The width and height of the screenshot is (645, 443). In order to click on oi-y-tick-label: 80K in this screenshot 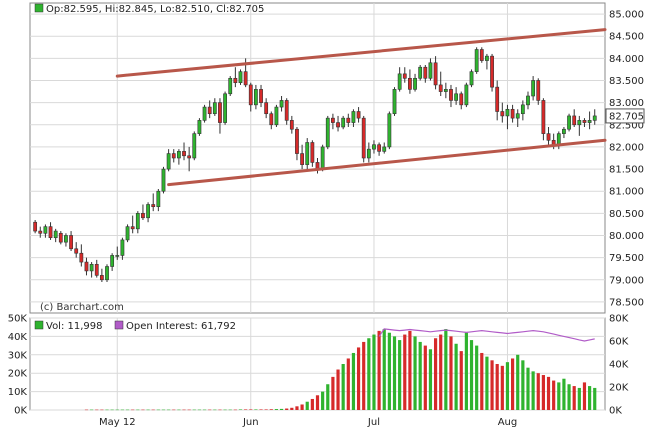, I will do `click(619, 319)`.